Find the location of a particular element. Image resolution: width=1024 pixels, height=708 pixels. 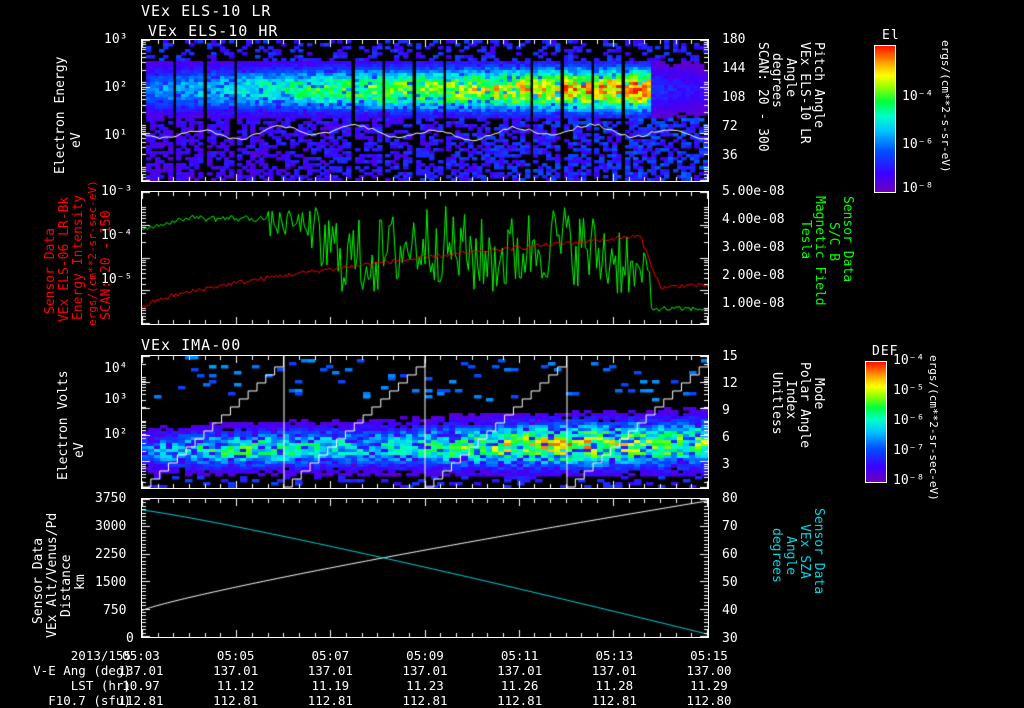

panel1-spectrogram-canvas is located at coordinates (425, 110).